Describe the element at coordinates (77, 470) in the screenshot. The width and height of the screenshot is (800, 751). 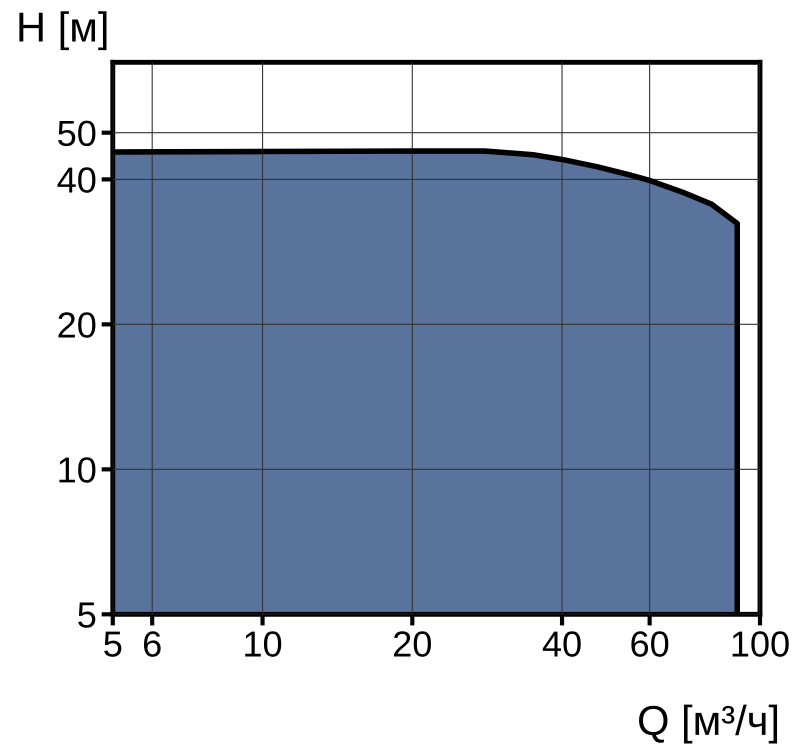
I see `y-tick-label: 10` at that location.